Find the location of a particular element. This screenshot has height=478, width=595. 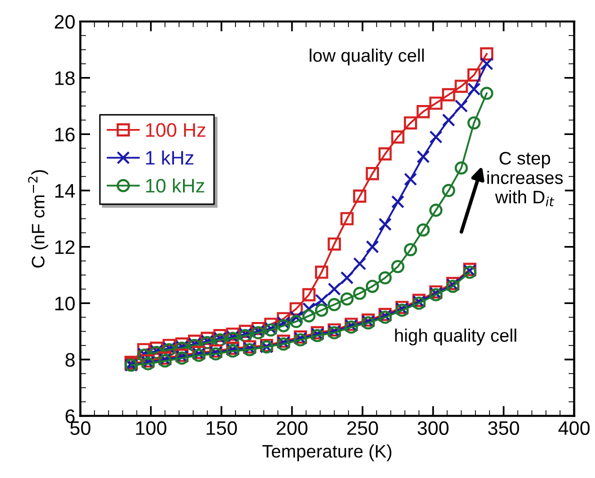

y-axis-title: C (nF cm$^{−2}$) is located at coordinates (38, 219).